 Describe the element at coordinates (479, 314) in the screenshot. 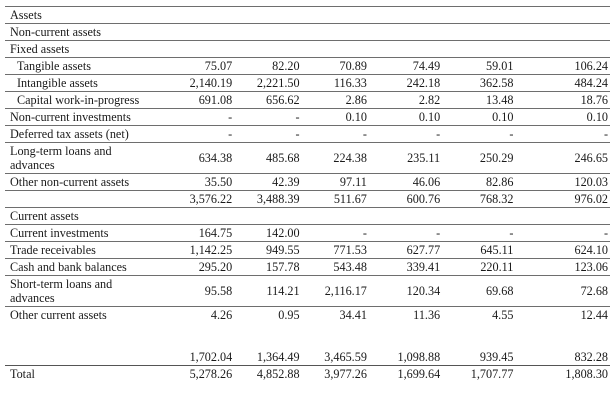

I see `cell: 4.55` at that location.